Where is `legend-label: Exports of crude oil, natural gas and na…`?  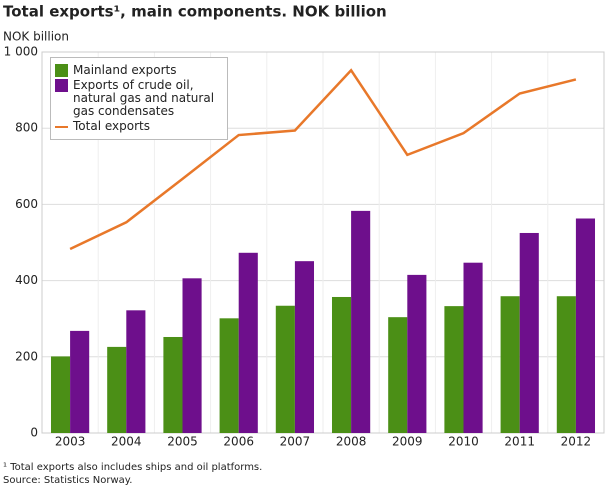
legend-label: Exports of crude oil, natural gas and na… is located at coordinates (144, 98).